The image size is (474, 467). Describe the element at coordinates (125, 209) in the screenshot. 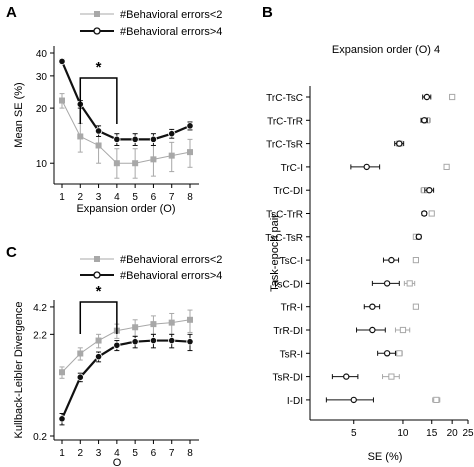

I see `panel-a-x-axis-label: Expansion order (O)` at that location.